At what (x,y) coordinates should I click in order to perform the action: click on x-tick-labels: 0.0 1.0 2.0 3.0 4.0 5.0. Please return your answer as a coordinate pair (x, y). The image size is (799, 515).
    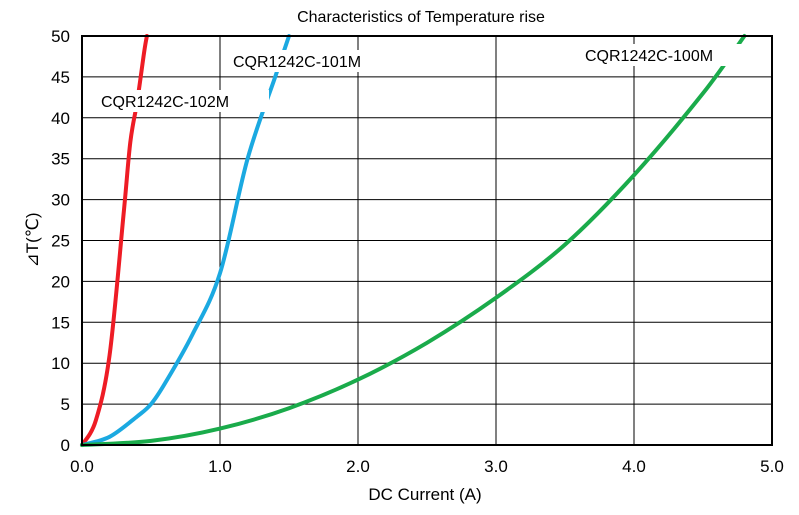
    Looking at the image, I should click on (427, 466).